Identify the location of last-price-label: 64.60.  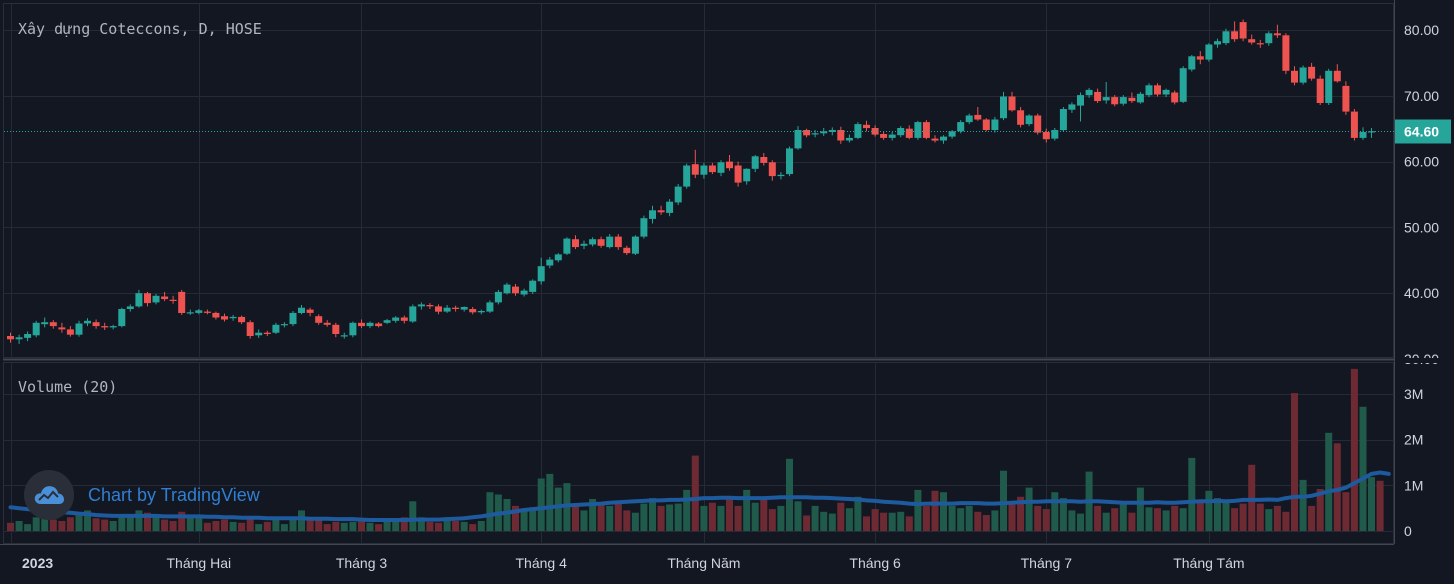
(1421, 132).